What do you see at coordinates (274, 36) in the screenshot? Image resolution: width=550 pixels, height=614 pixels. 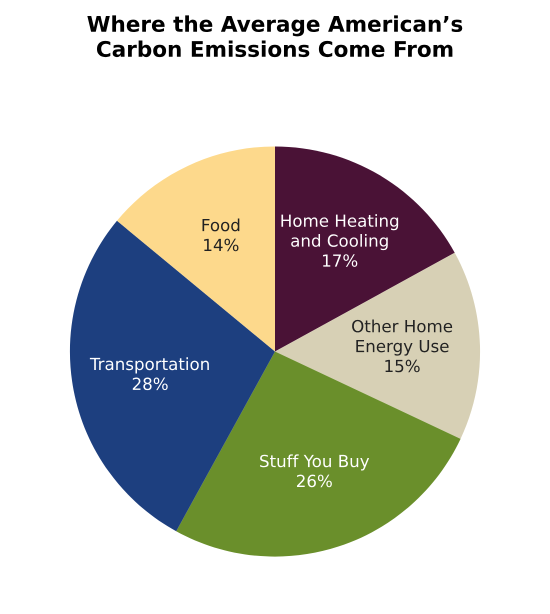 I see `chart-title: Where the Average American’s Carbon Emissions Come From` at bounding box center [274, 36].